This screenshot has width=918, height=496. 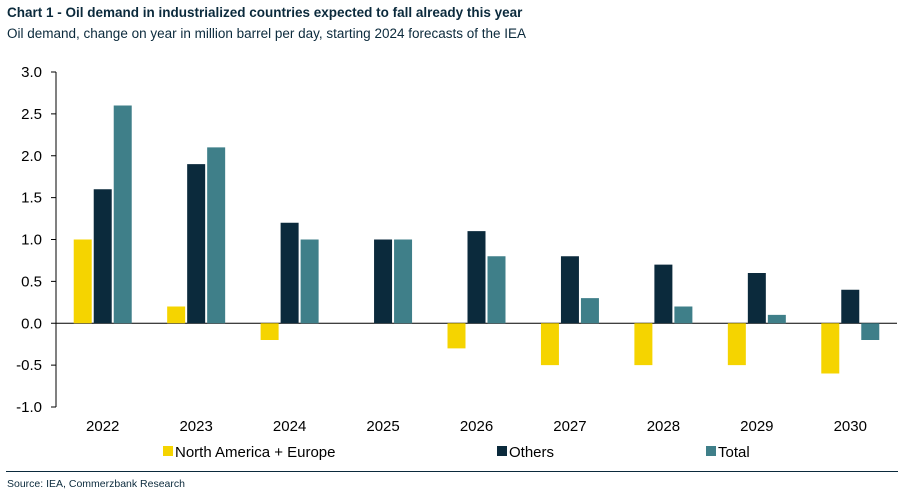 I want to click on bar-others-2027, so click(x=569, y=290).